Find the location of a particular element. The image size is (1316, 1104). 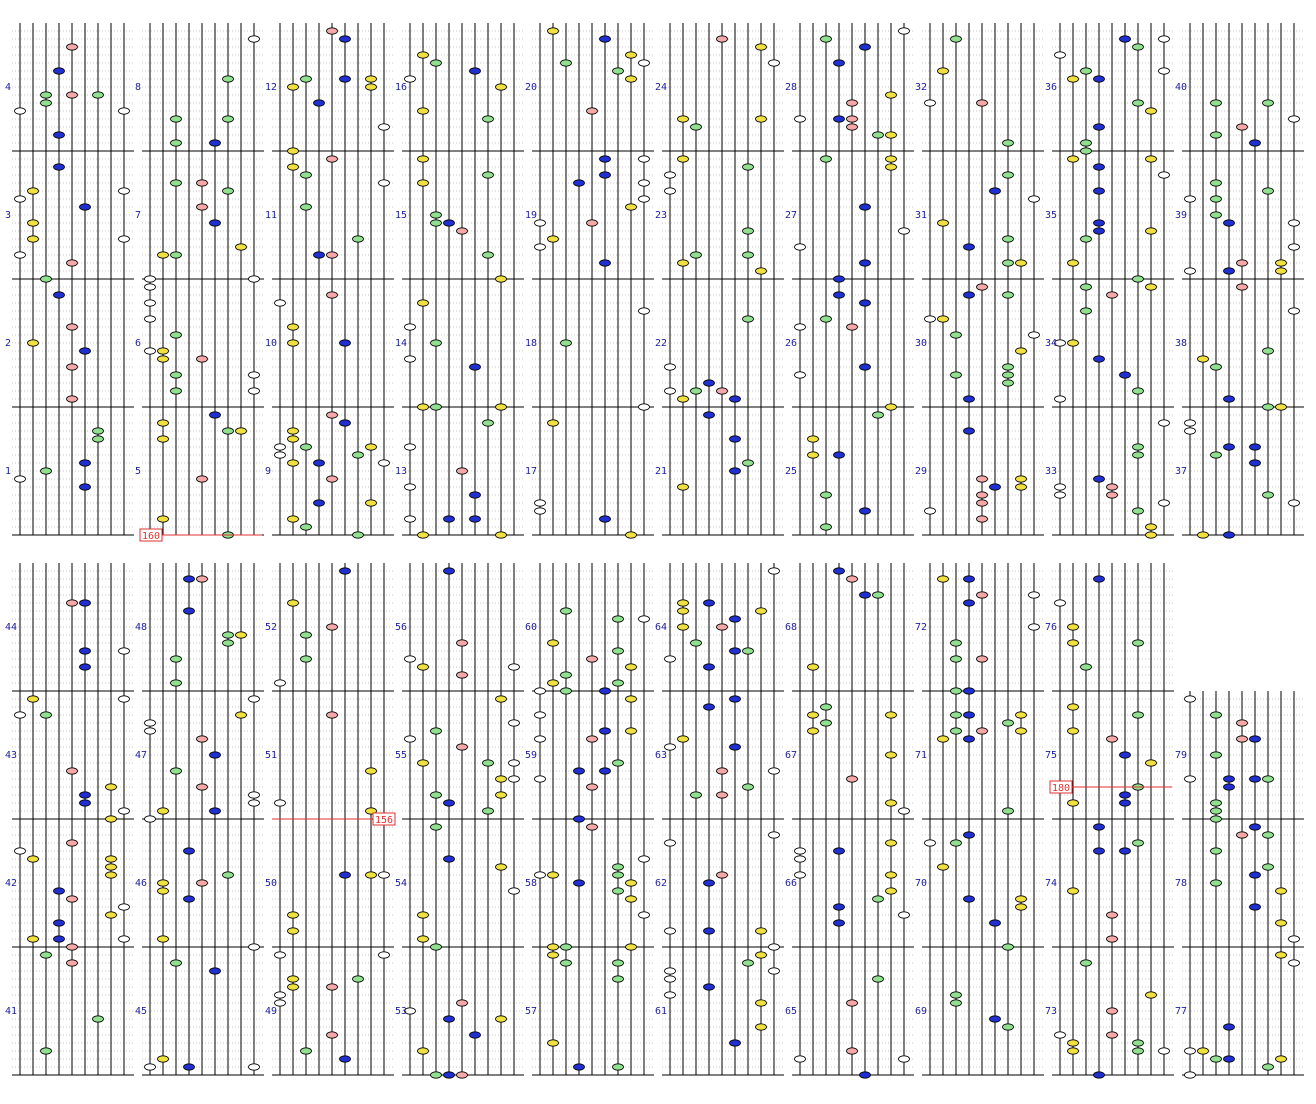

measure-number: 71 is located at coordinates (921, 755).